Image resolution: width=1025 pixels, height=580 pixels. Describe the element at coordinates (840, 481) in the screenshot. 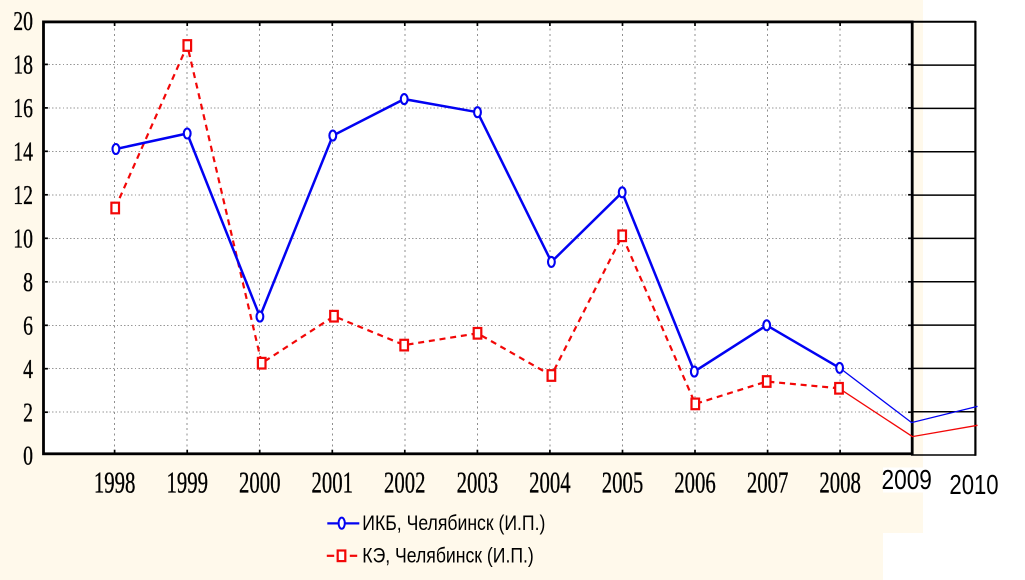

I see `svg-text: 2008` at that location.